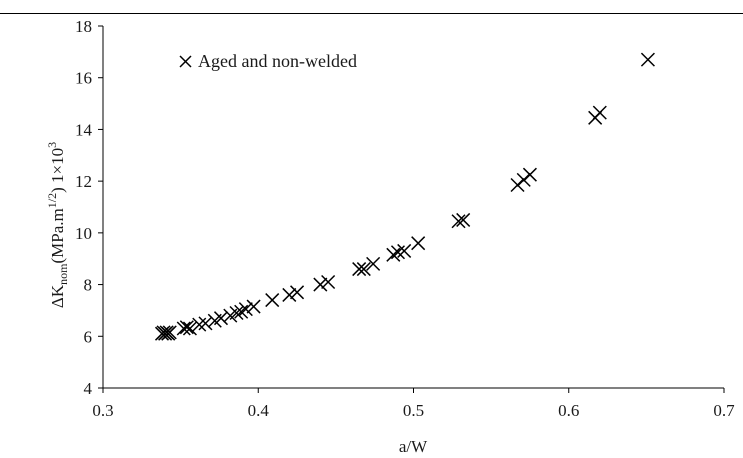  What do you see at coordinates (88, 336) in the screenshot?
I see `y-tick-label: 6` at bounding box center [88, 336].